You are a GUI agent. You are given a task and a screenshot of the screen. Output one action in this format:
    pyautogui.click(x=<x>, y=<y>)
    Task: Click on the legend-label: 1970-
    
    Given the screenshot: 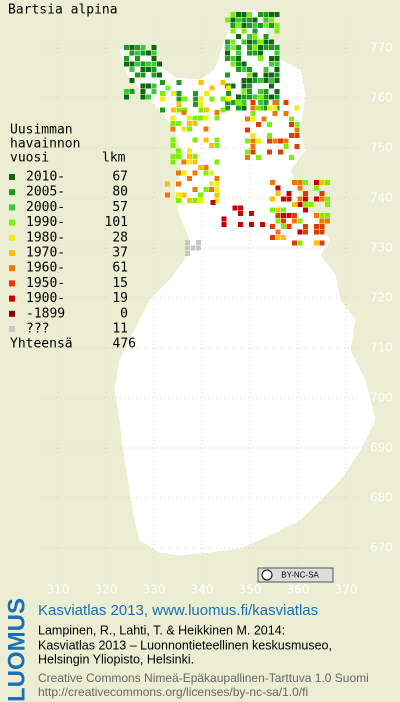 What is the action you would take?
    pyautogui.click(x=45, y=253)
    